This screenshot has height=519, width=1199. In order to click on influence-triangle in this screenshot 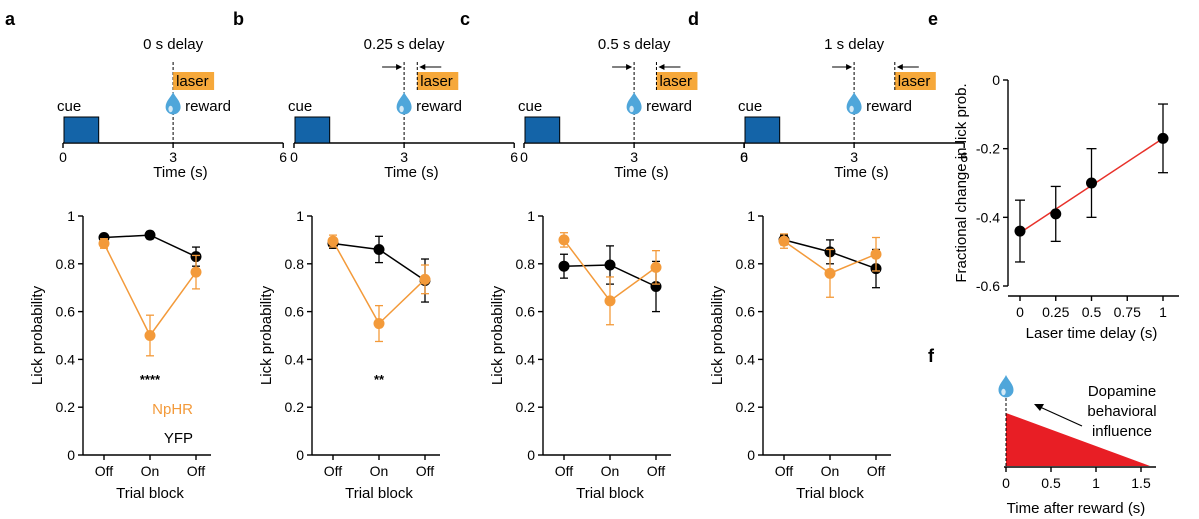, I will do `click(1078, 439)`.